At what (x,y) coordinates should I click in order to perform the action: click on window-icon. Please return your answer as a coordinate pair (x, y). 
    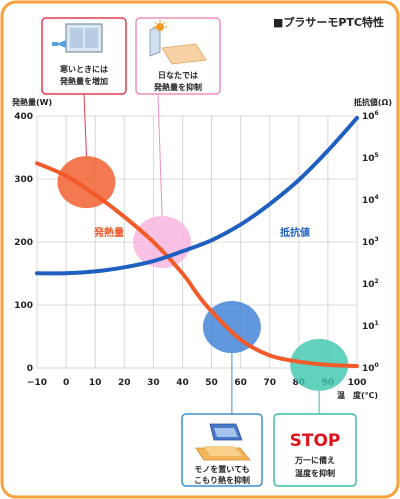
    Looking at the image, I should click on (77, 38).